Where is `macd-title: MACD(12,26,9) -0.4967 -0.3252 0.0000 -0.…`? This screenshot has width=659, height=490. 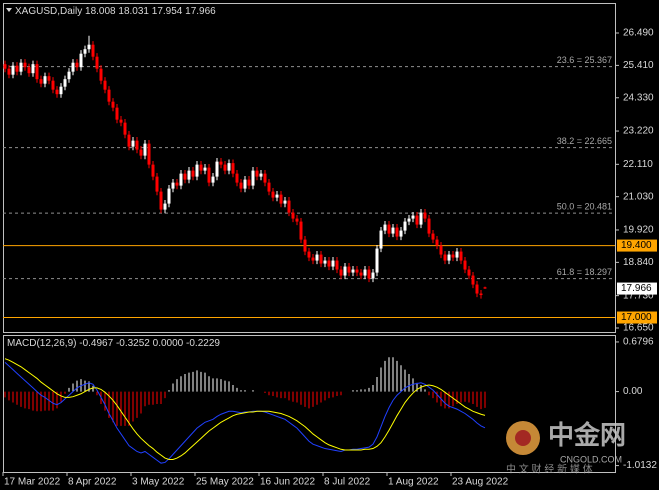 macd-title: MACD(12,26,9) -0.4967 -0.3252 0.0000 -0.… is located at coordinates (113, 343).